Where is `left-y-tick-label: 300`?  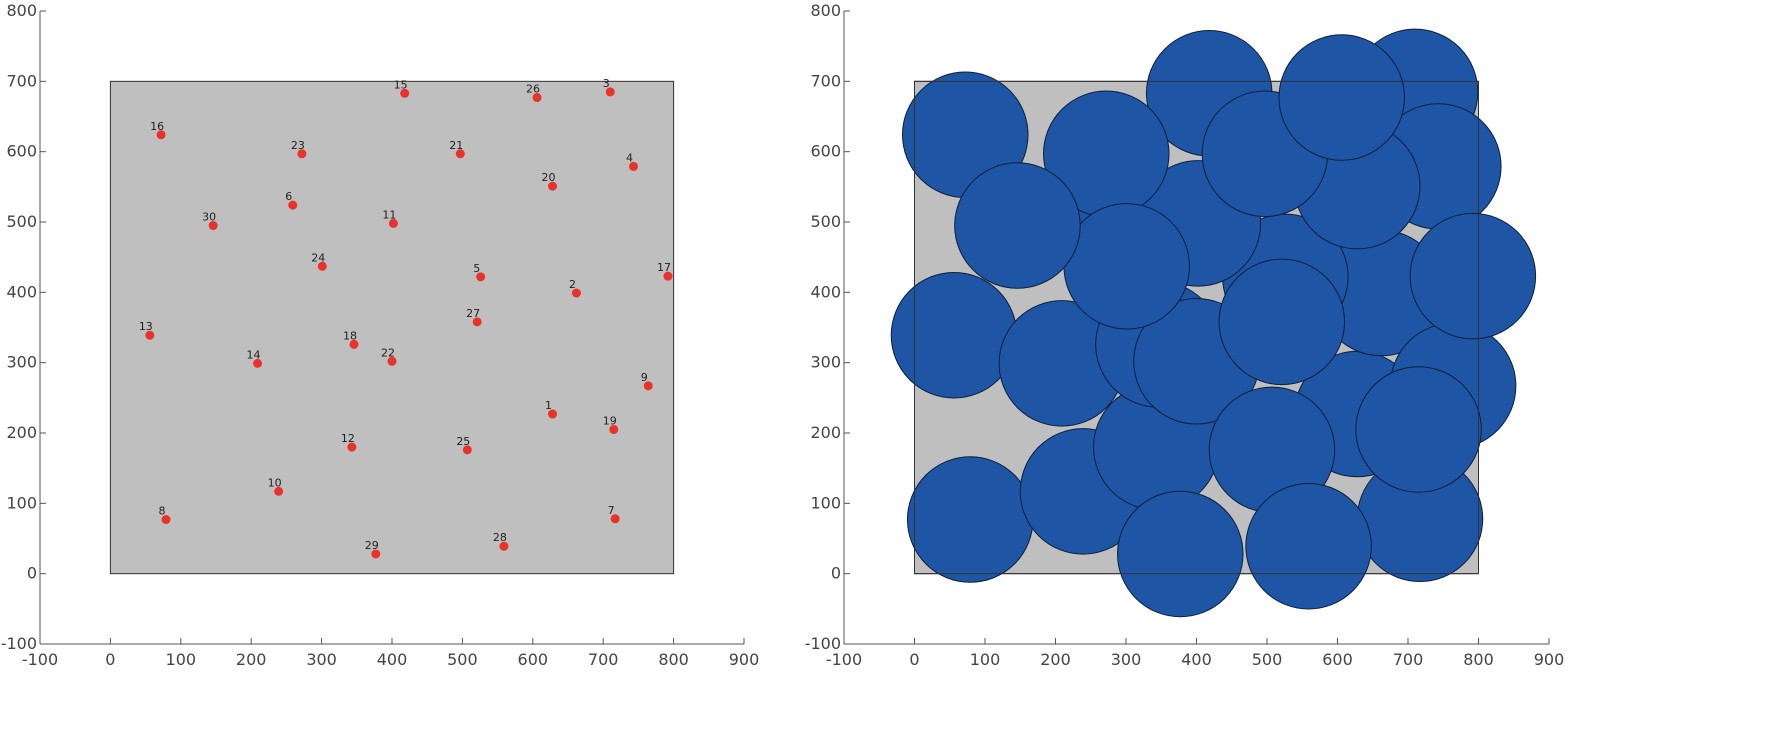
left-y-tick-label: 300 is located at coordinates (21, 362).